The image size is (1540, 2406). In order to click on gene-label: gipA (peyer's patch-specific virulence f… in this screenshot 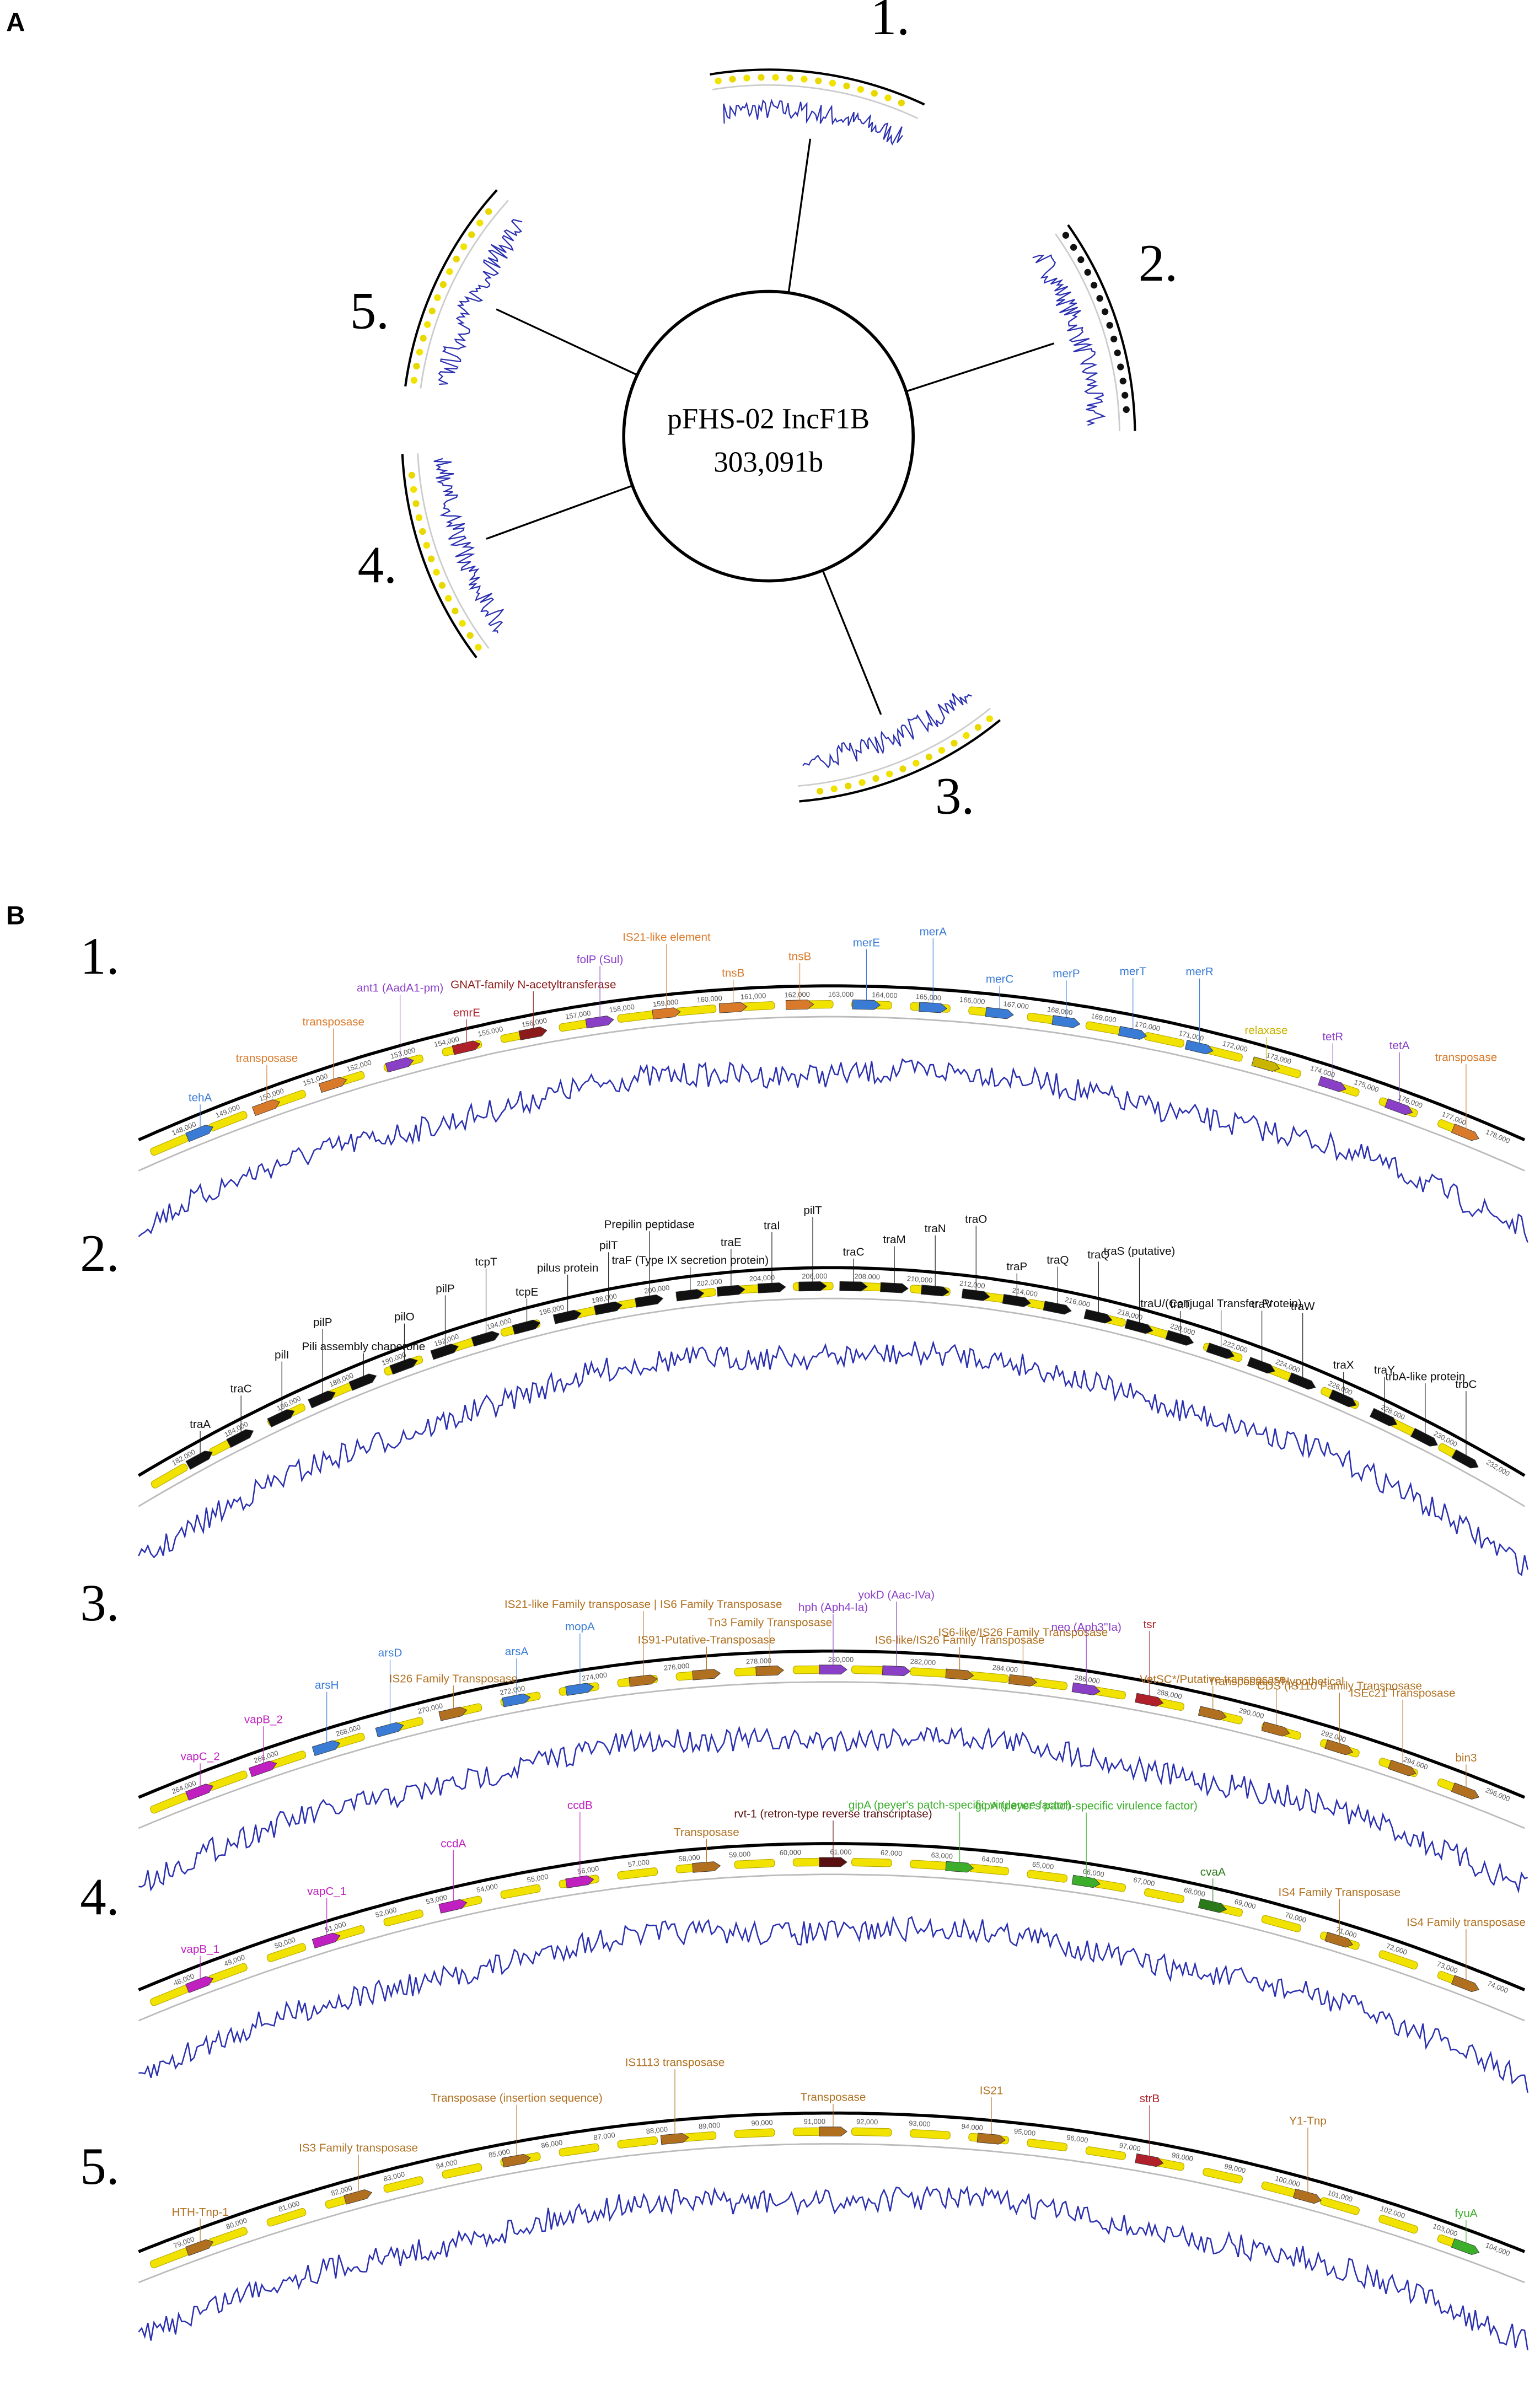, I will do `click(960, 1804)`.